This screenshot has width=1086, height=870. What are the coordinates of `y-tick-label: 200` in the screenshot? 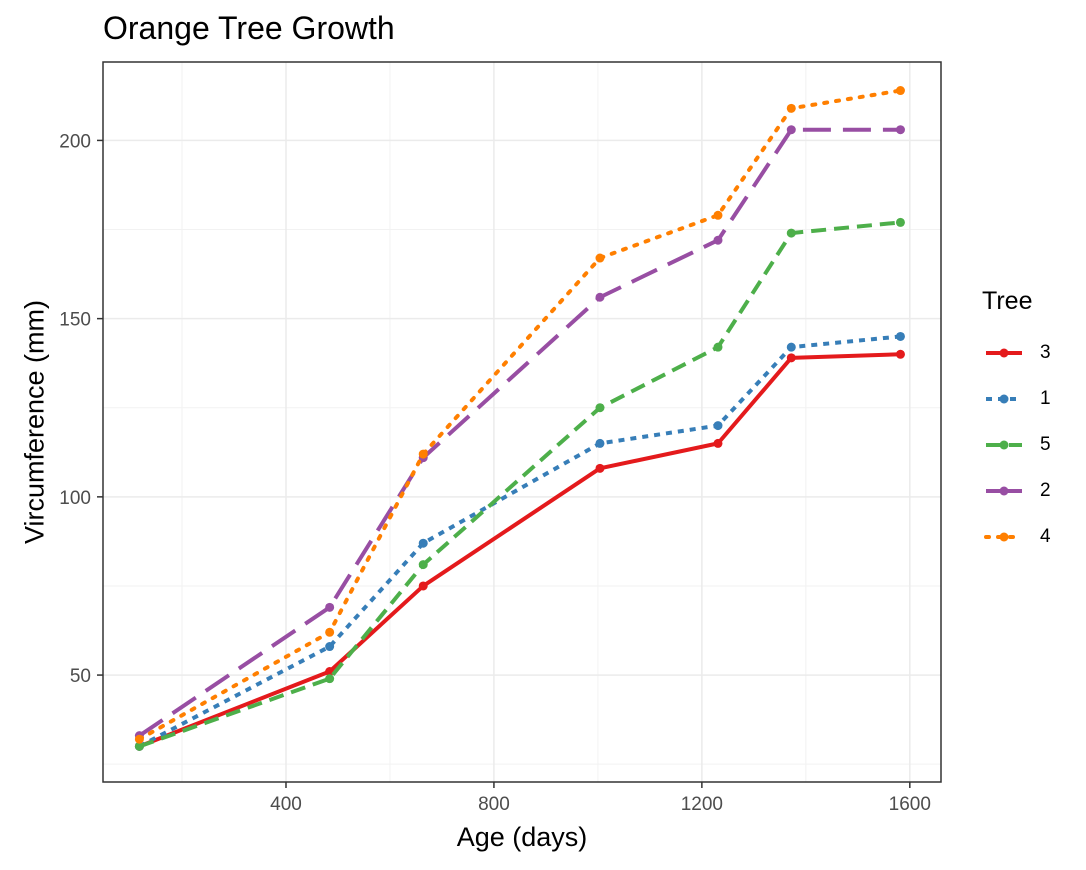 It's located at (75, 141).